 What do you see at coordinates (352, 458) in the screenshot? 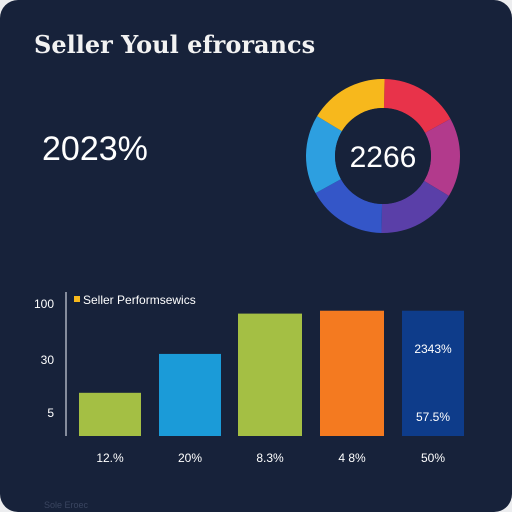
I see `x-tick-label: 4 8%` at bounding box center [352, 458].